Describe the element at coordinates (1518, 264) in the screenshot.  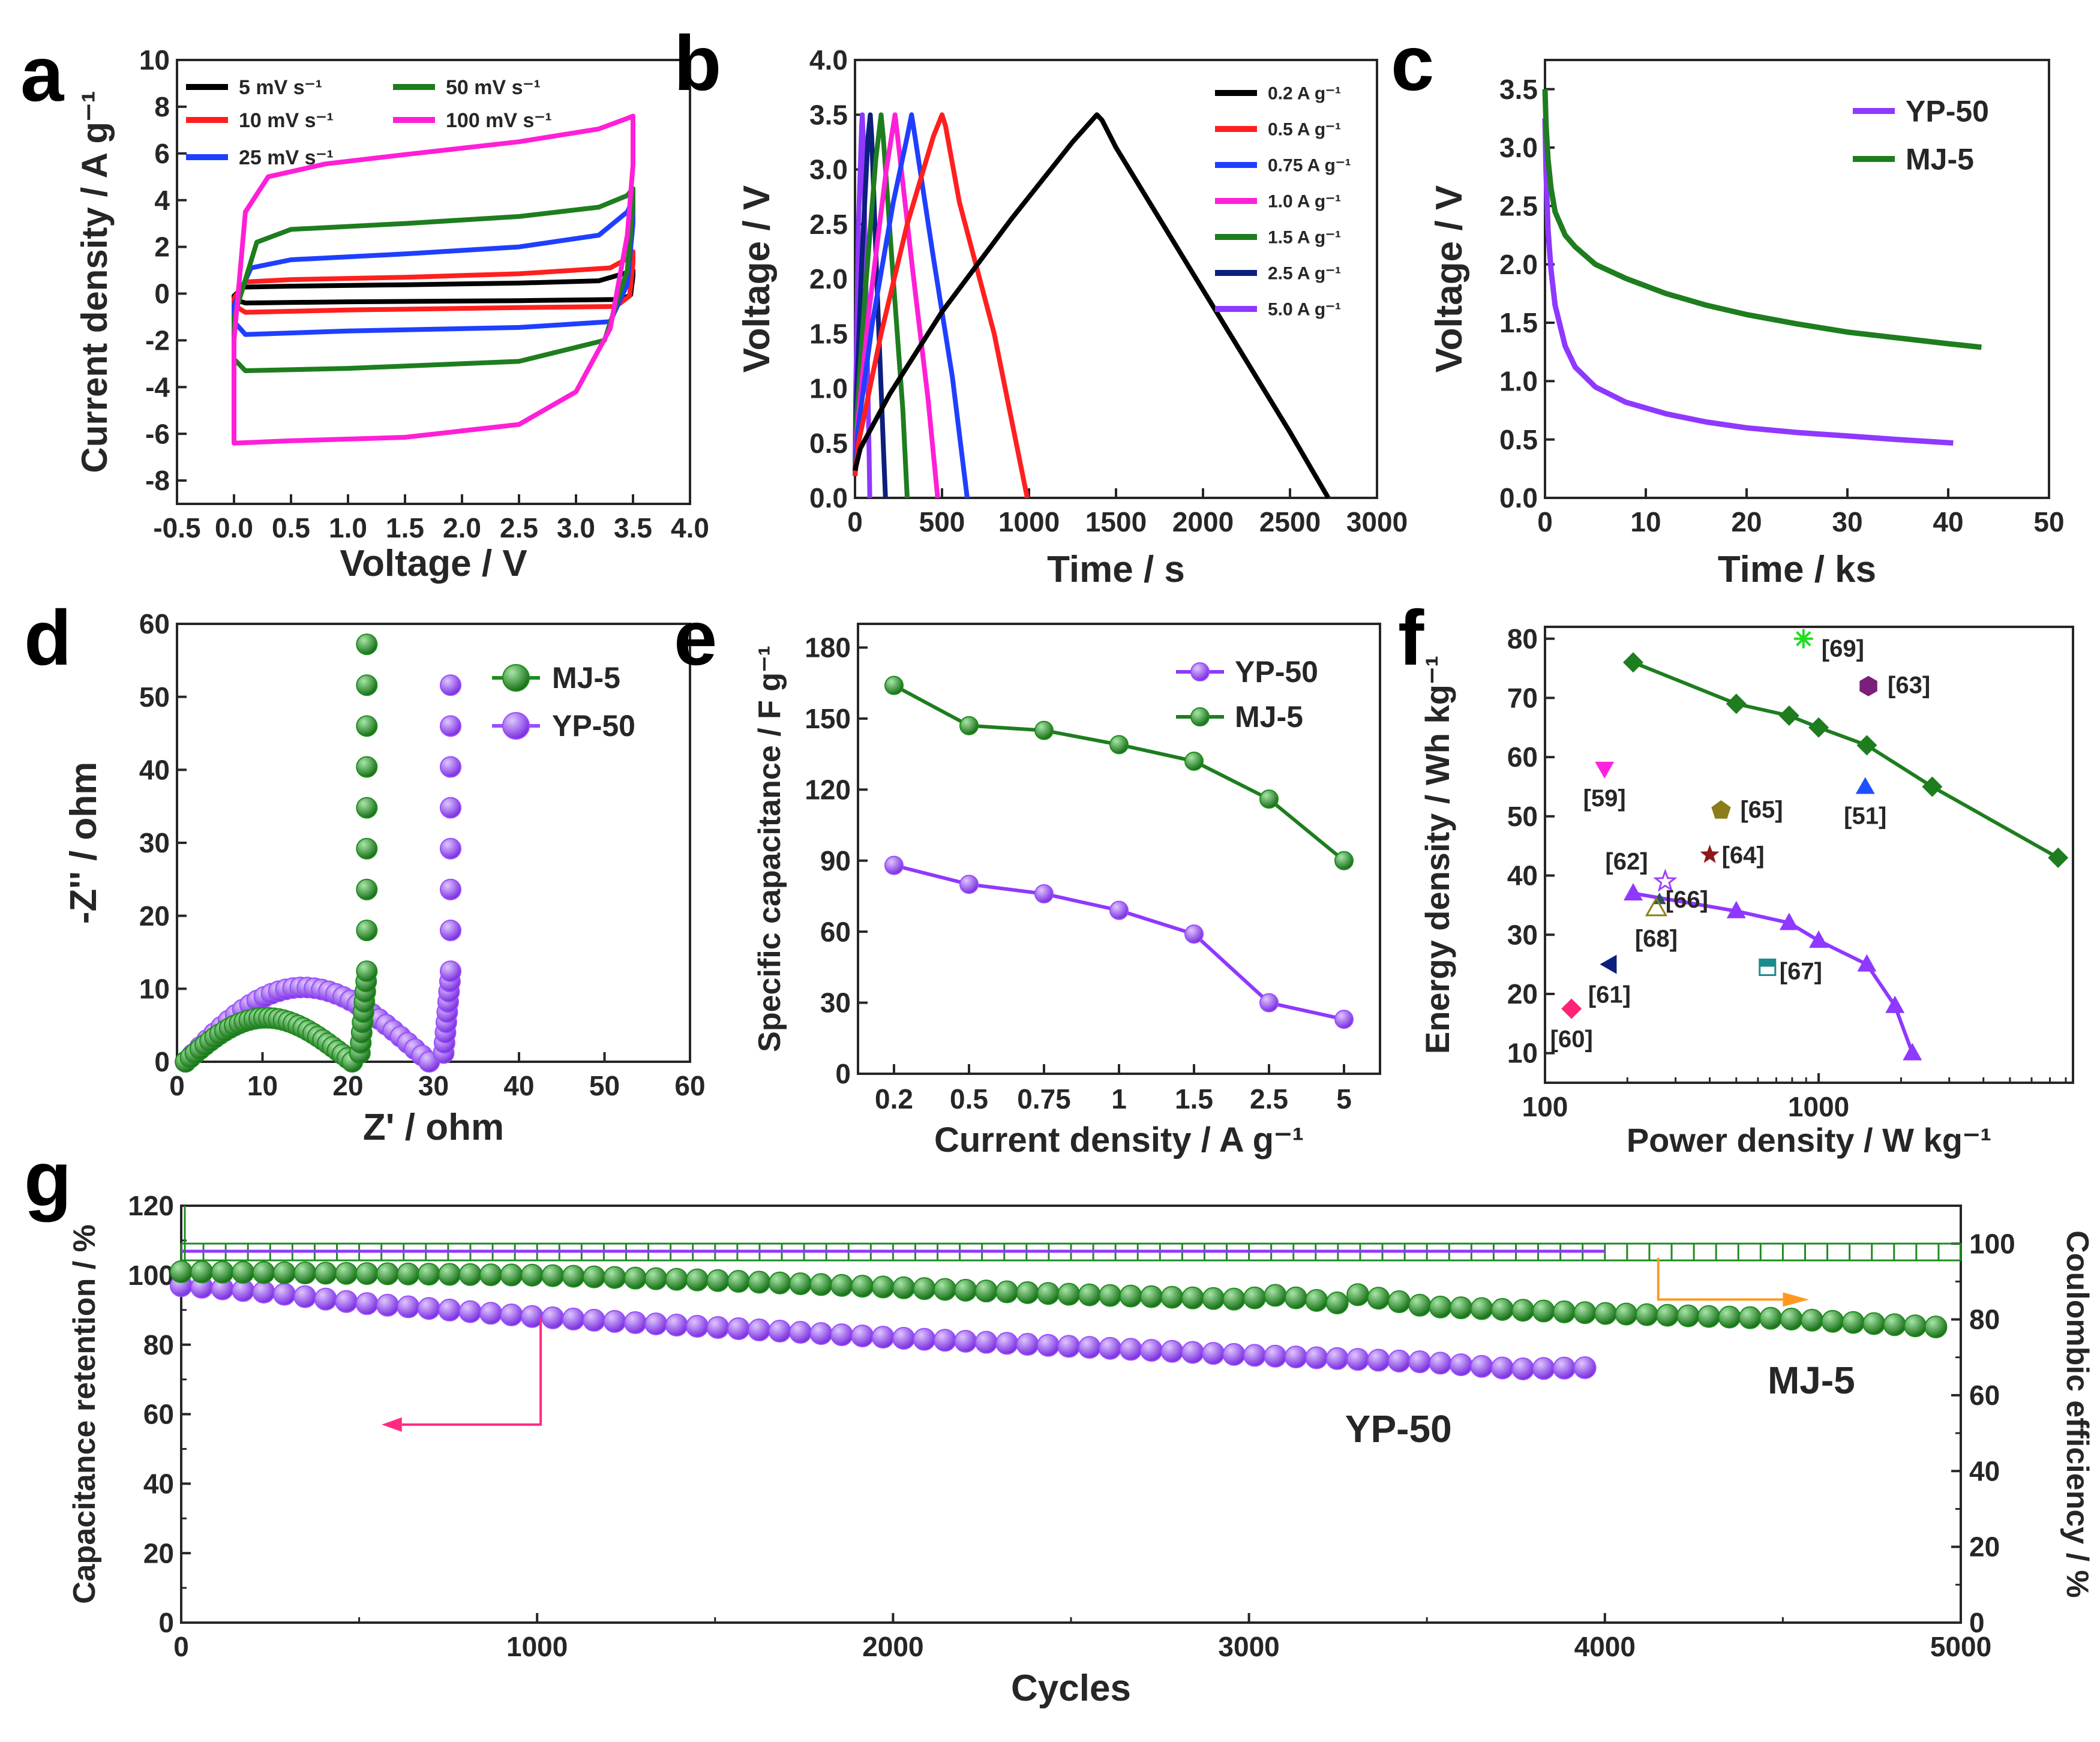
I see `panel-c-ytick-label: 2.0` at that location.